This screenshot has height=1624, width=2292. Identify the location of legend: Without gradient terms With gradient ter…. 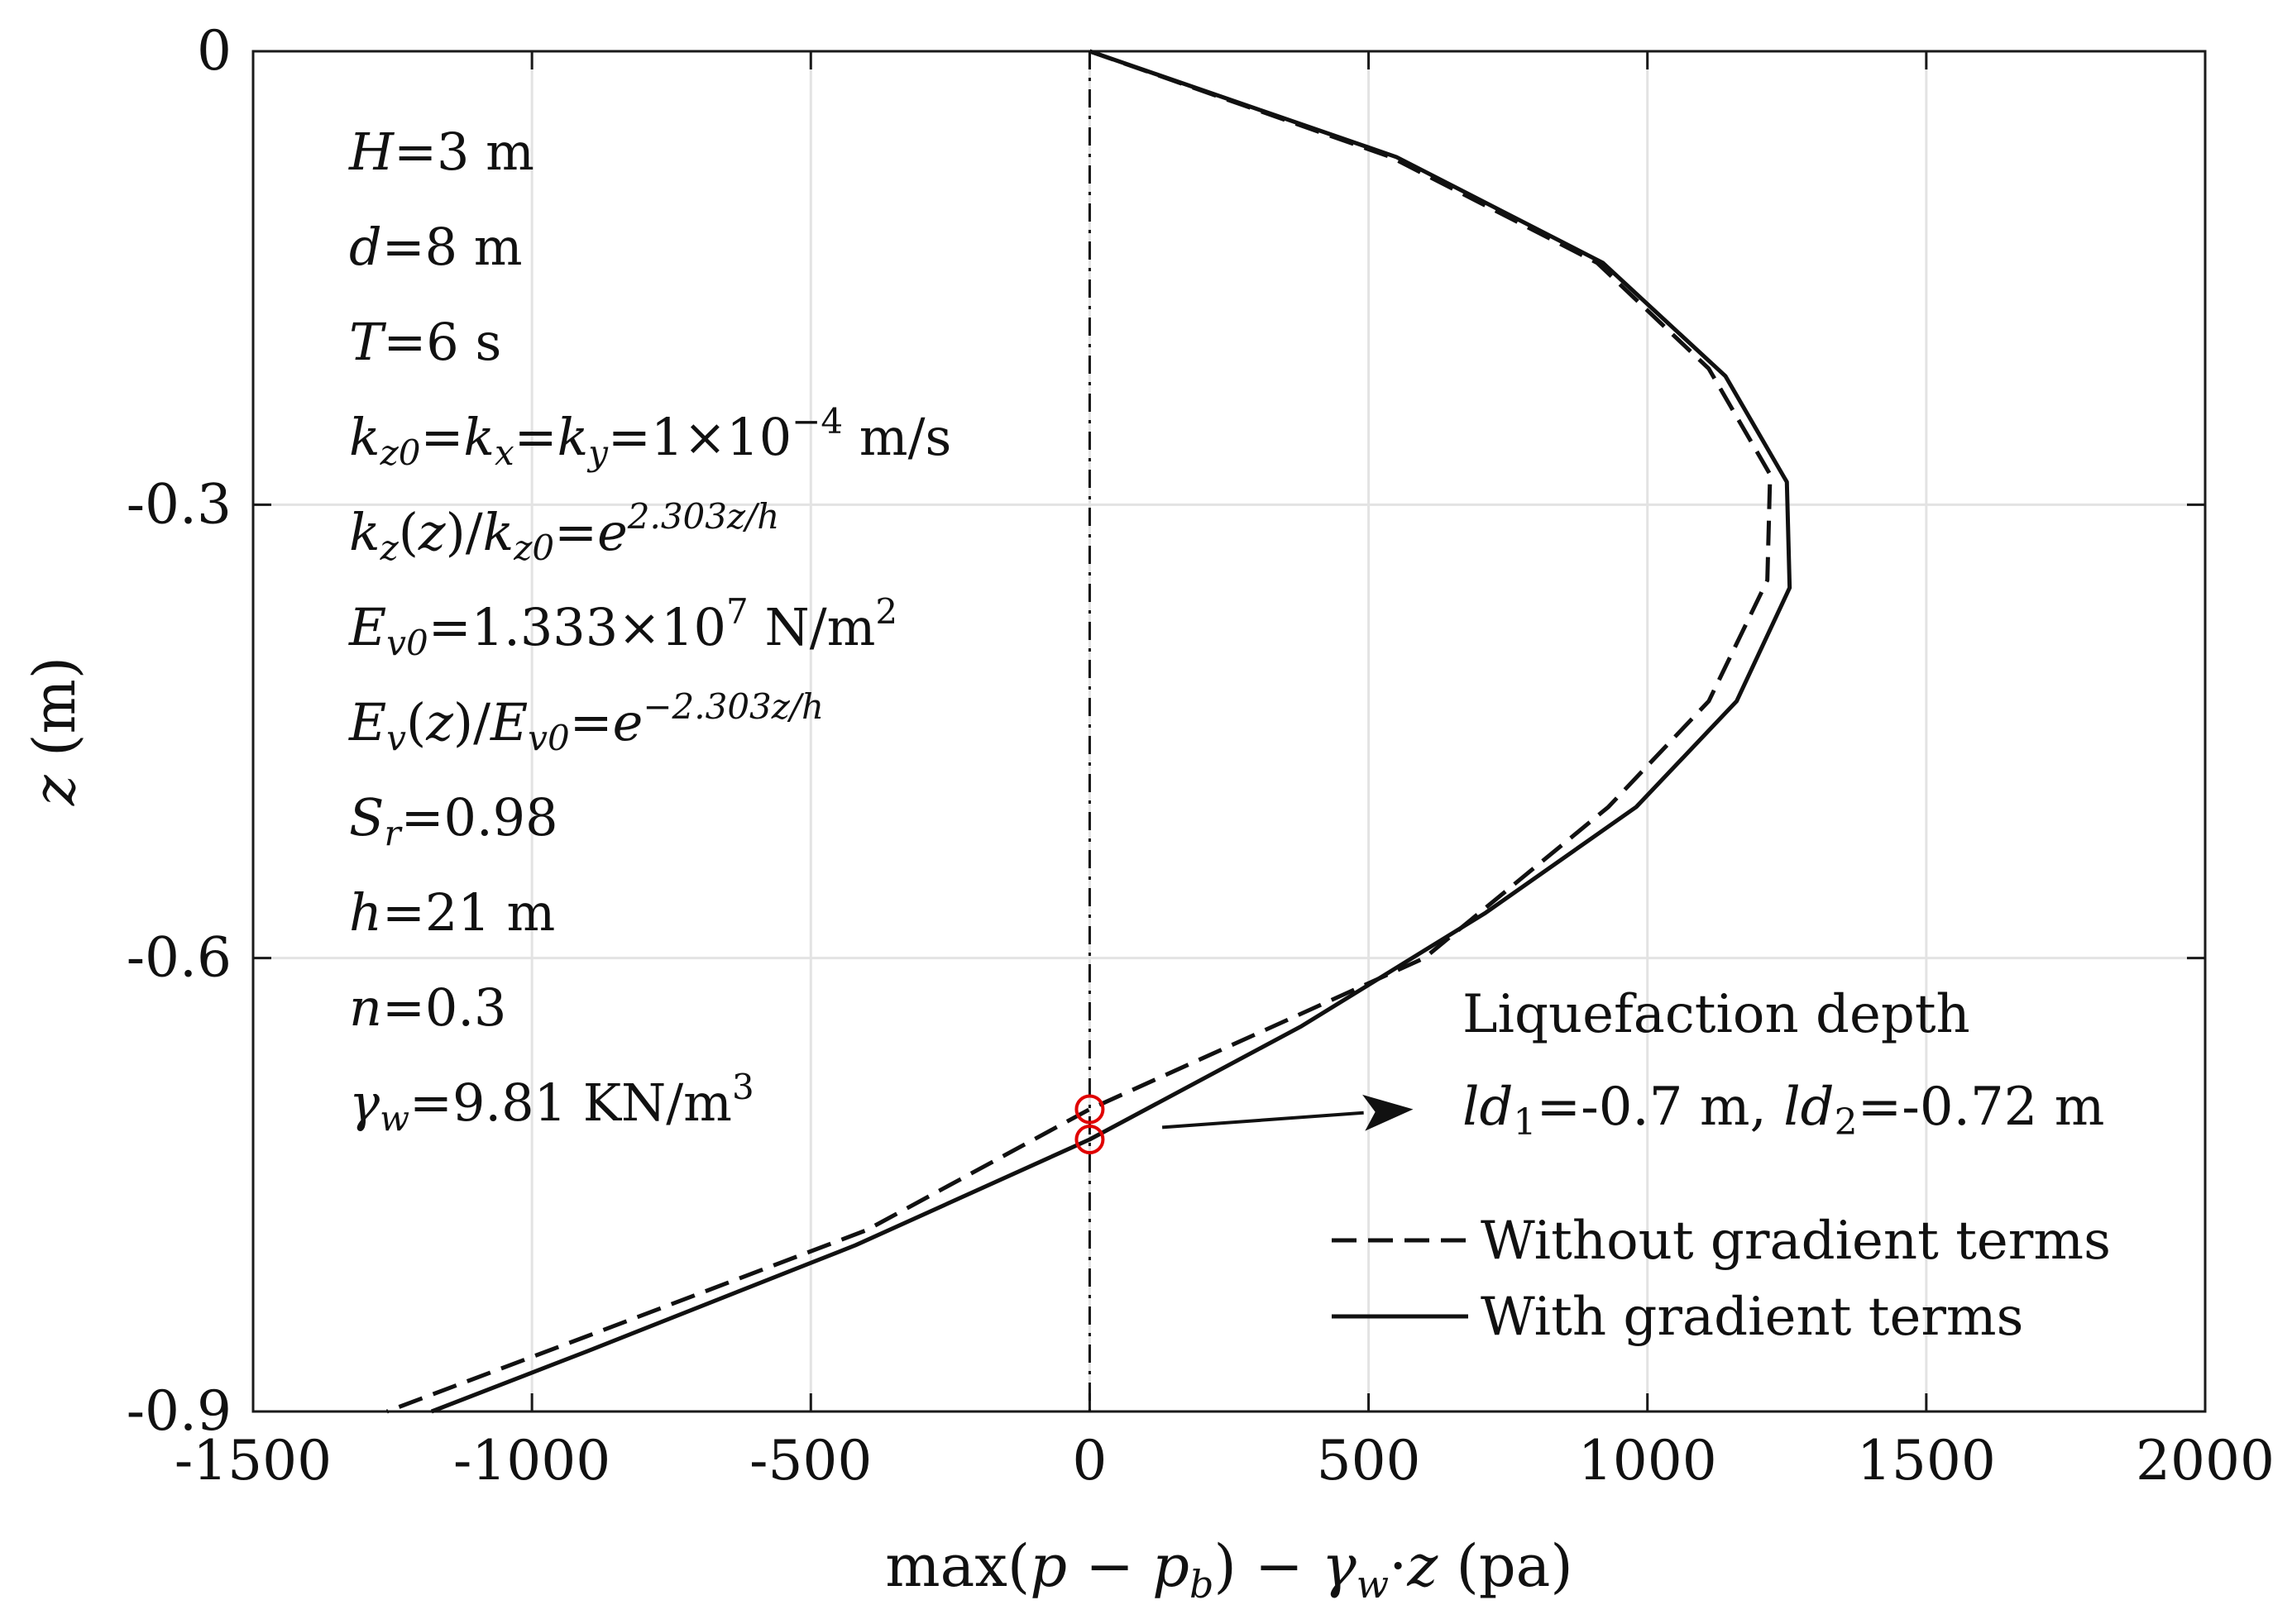
(1721, 1279).